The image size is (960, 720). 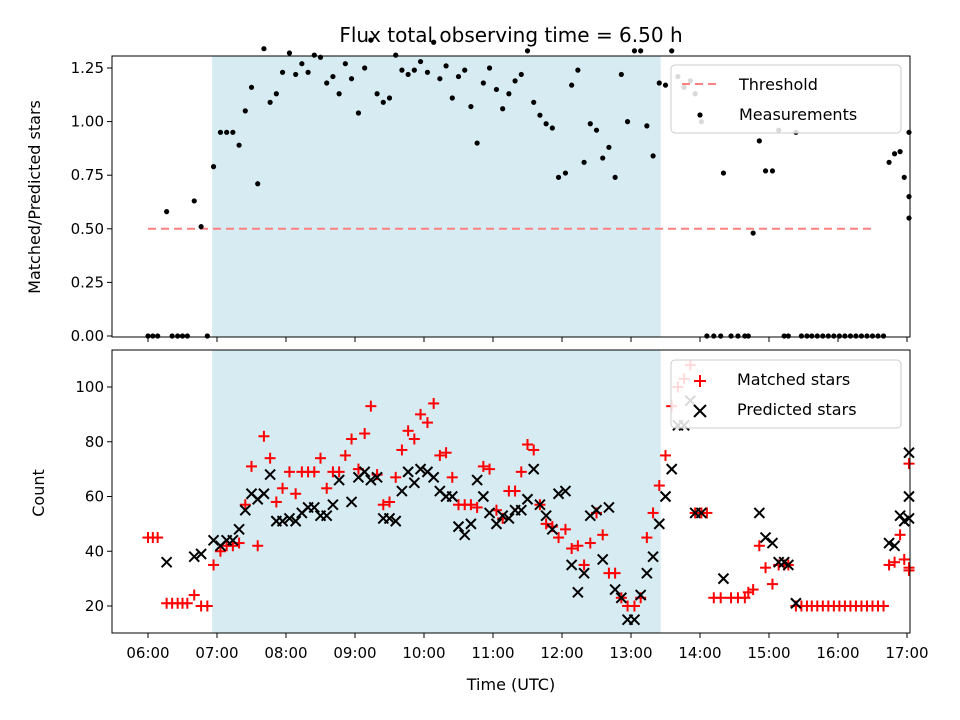 I want to click on legend-measurement-label: Measurements, so click(x=798, y=114).